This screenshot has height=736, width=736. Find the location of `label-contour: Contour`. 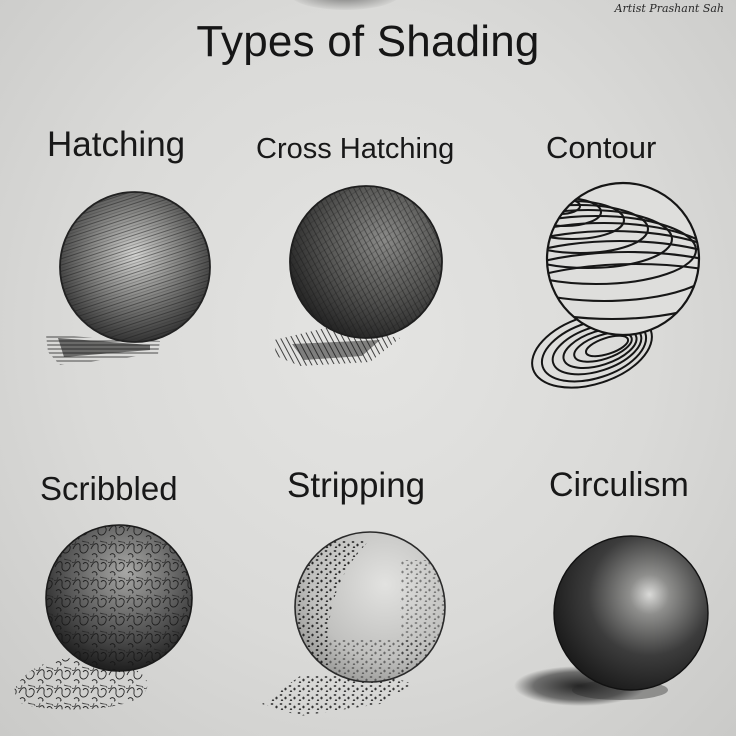

label-contour: Contour is located at coordinates (601, 147).